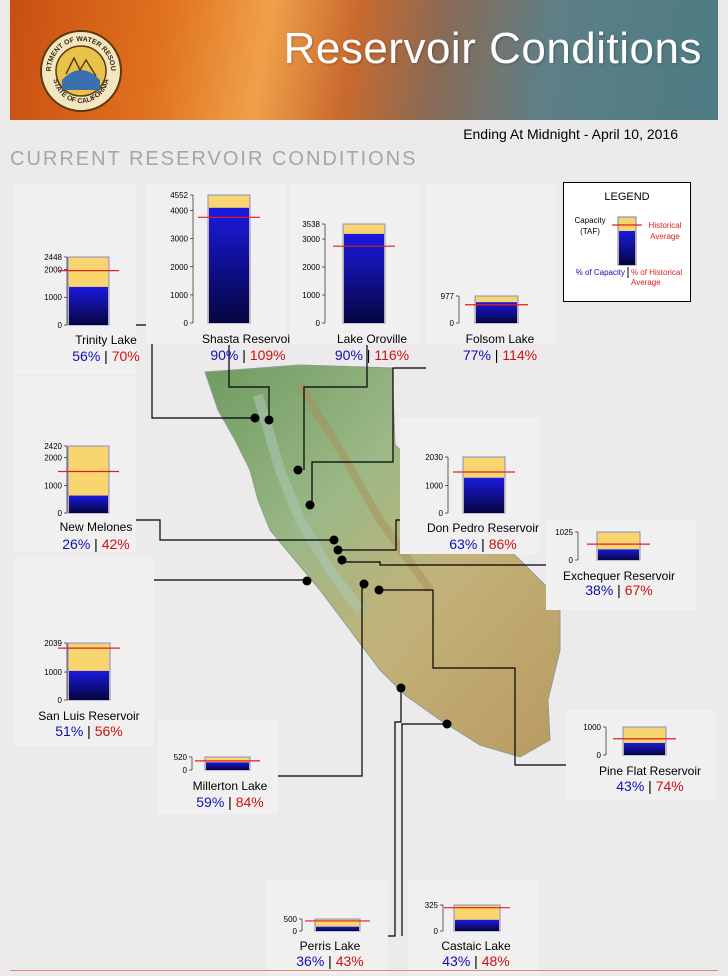 This screenshot has width=728, height=976. What do you see at coordinates (364, 970) in the screenshot?
I see `bottom-rule` at bounding box center [364, 970].